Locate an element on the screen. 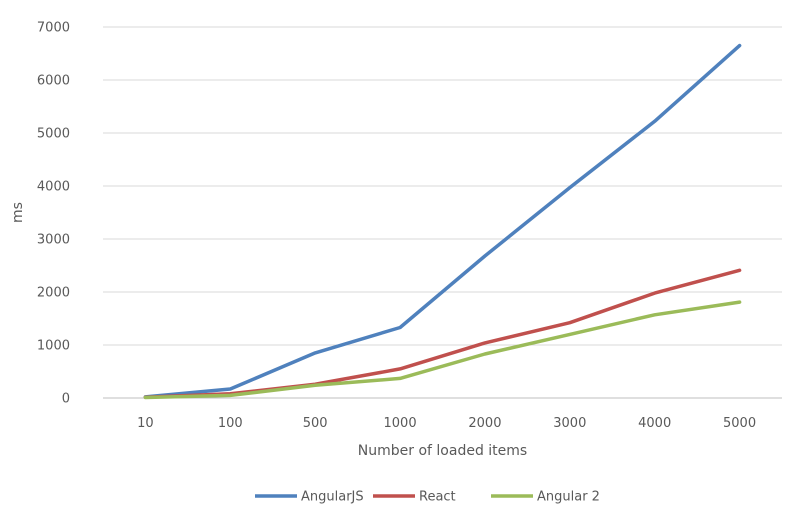  legend-item: Angular 2 is located at coordinates (545, 497).